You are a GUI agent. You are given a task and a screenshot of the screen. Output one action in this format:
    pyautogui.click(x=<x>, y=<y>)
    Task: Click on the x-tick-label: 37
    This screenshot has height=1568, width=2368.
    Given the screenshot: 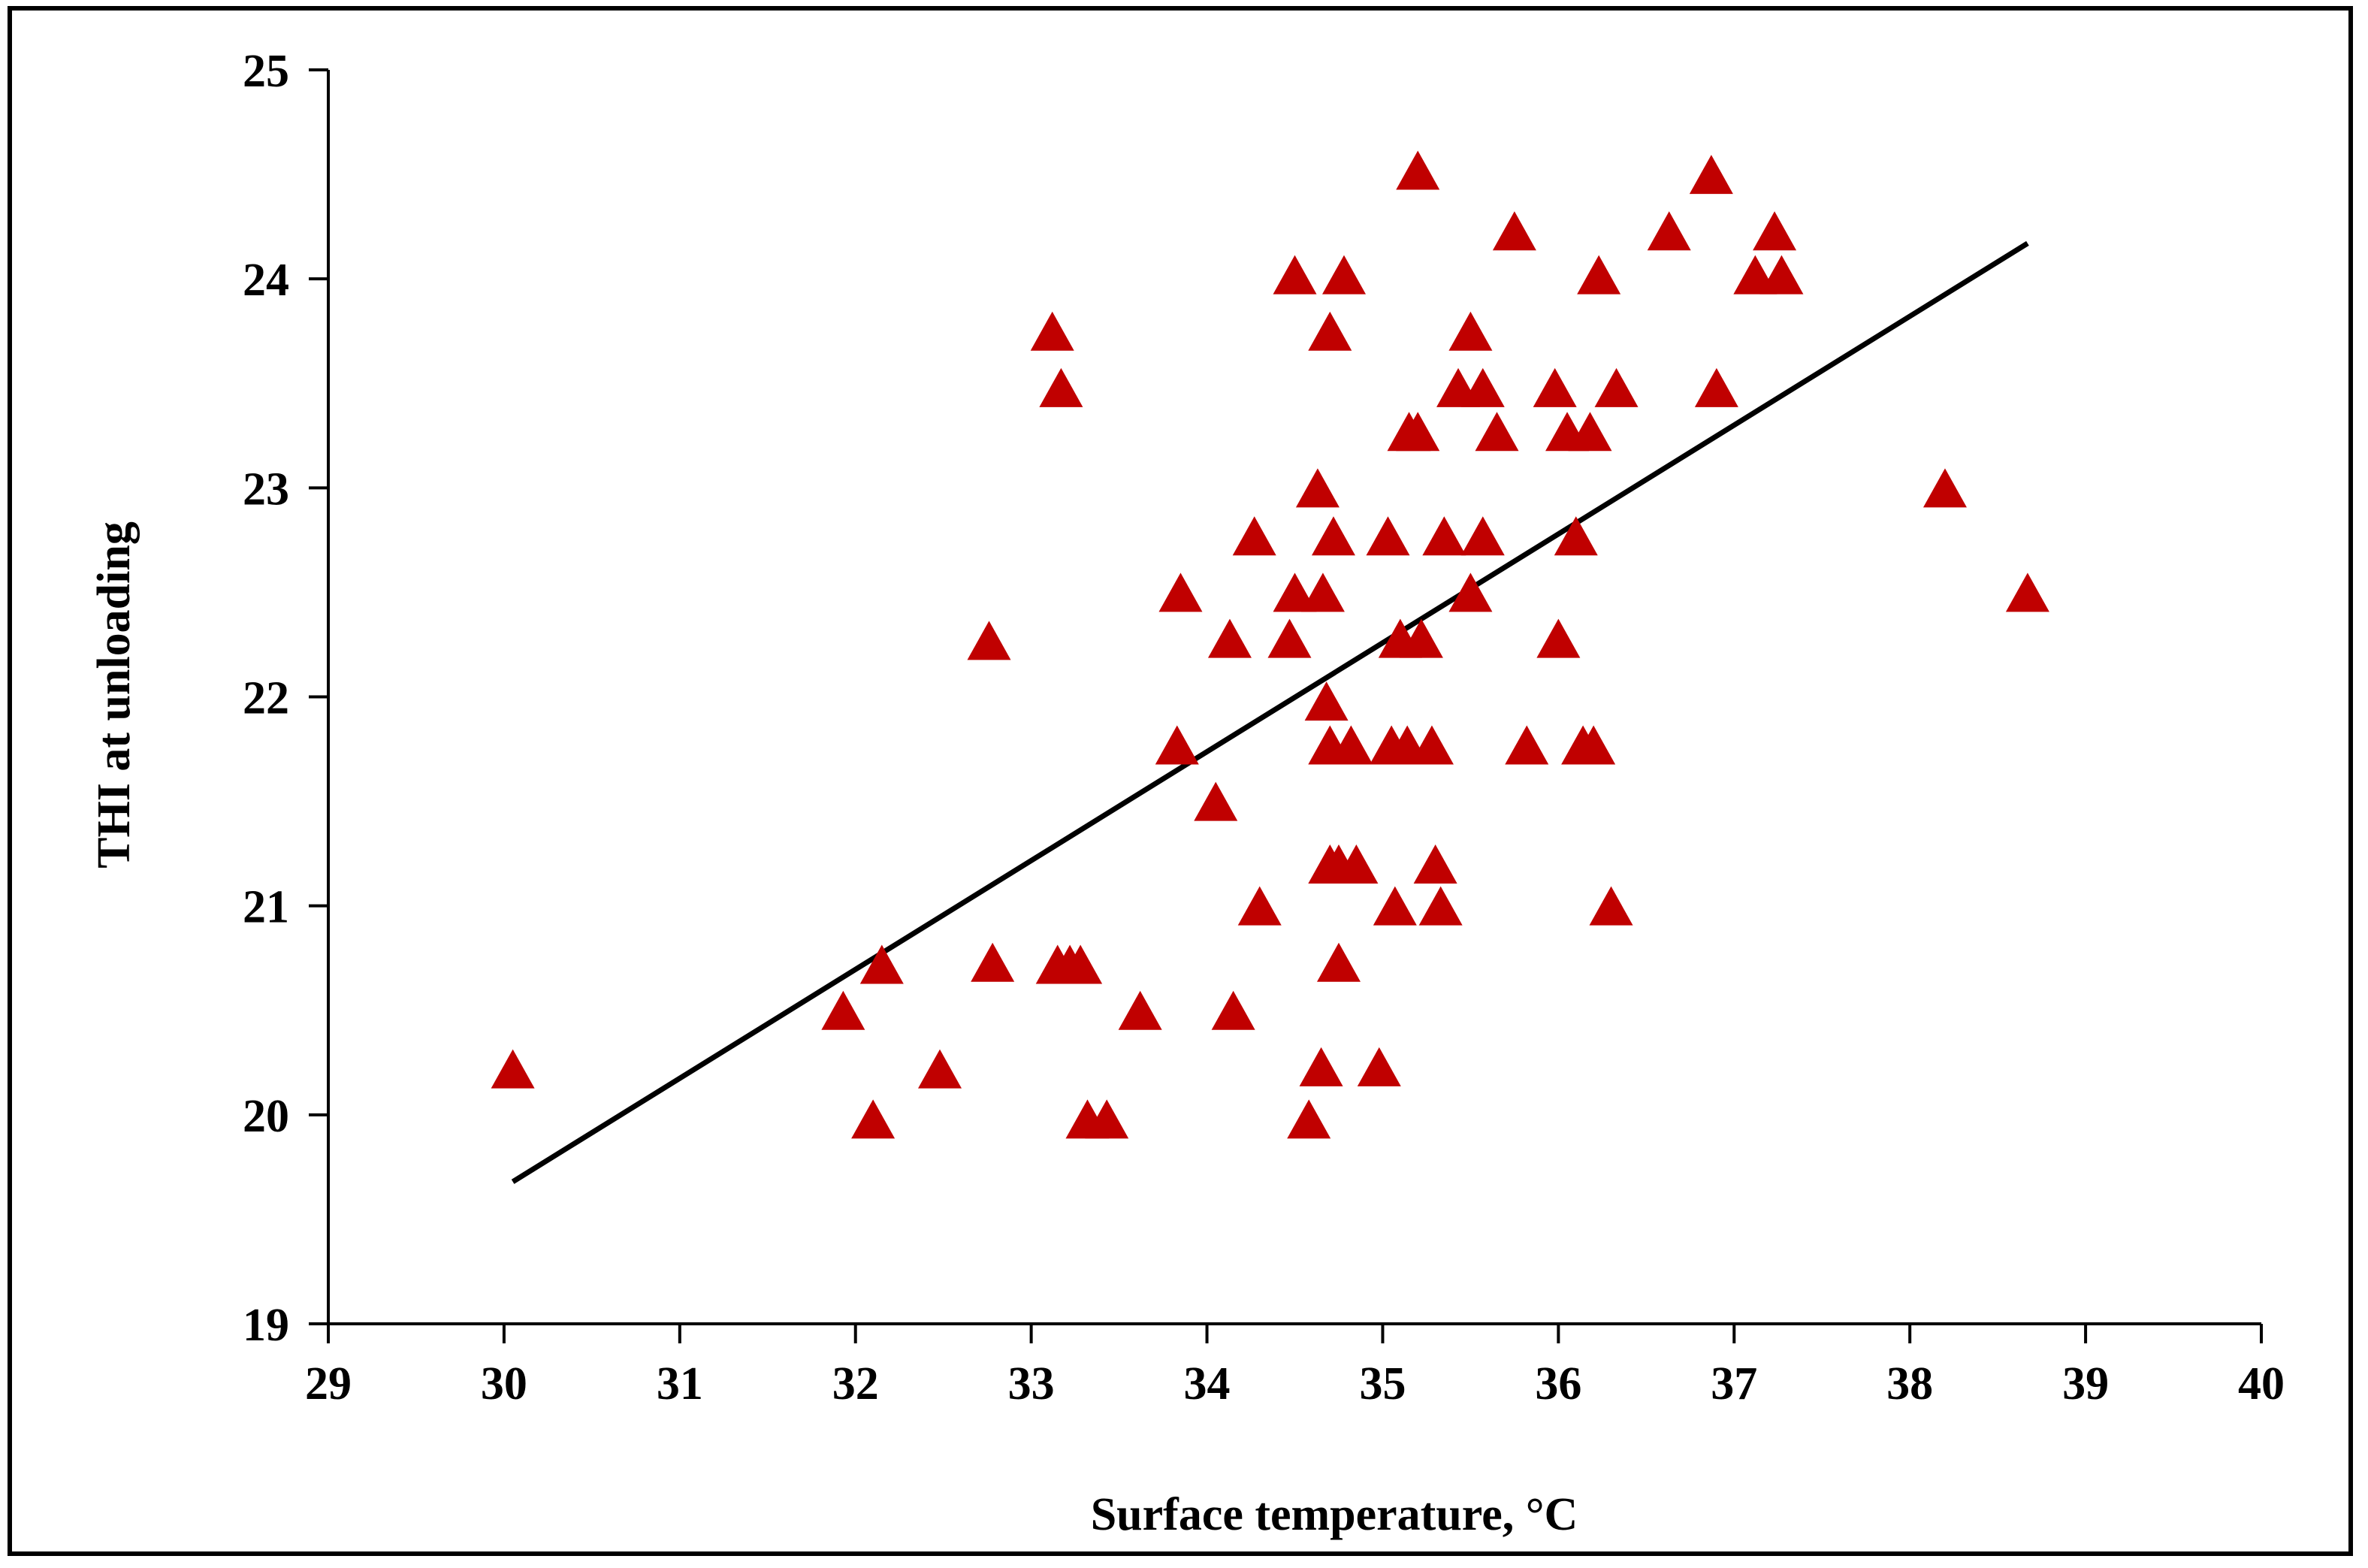 What is the action you would take?
    pyautogui.click(x=1734, y=1383)
    